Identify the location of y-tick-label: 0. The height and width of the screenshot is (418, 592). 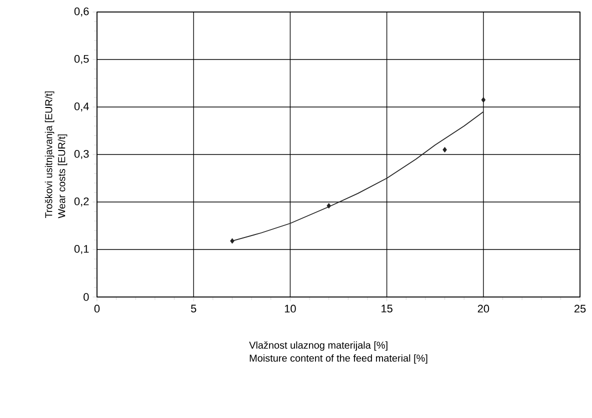
(86, 297).